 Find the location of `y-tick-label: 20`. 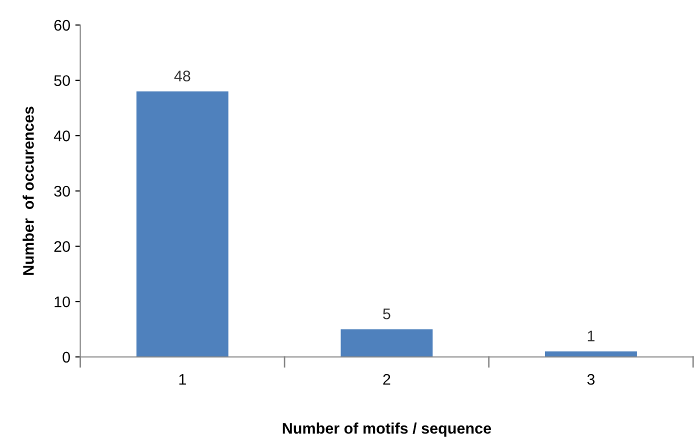

y-tick-label: 20 is located at coordinates (62, 246).